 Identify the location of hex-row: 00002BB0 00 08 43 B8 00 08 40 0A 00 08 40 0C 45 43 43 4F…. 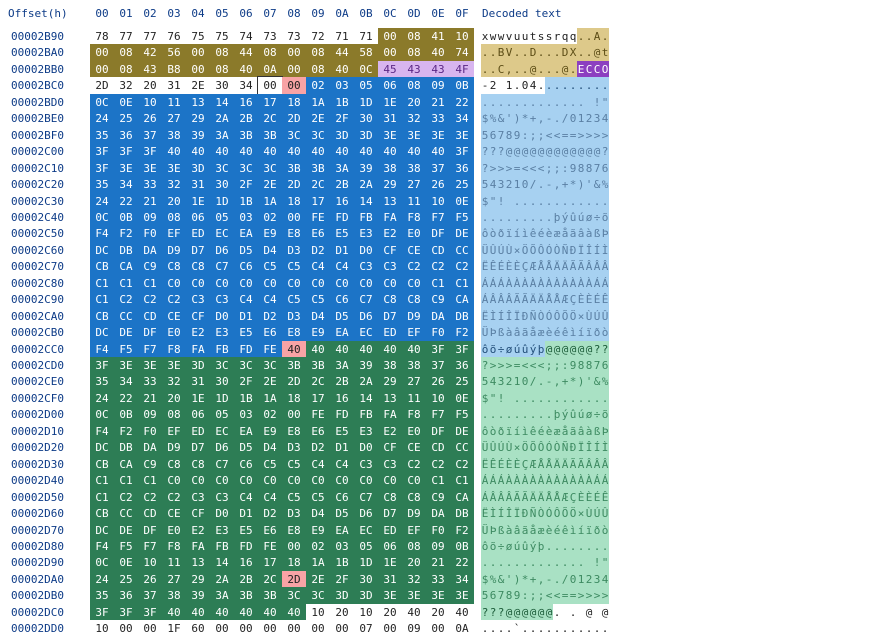
(310, 69).